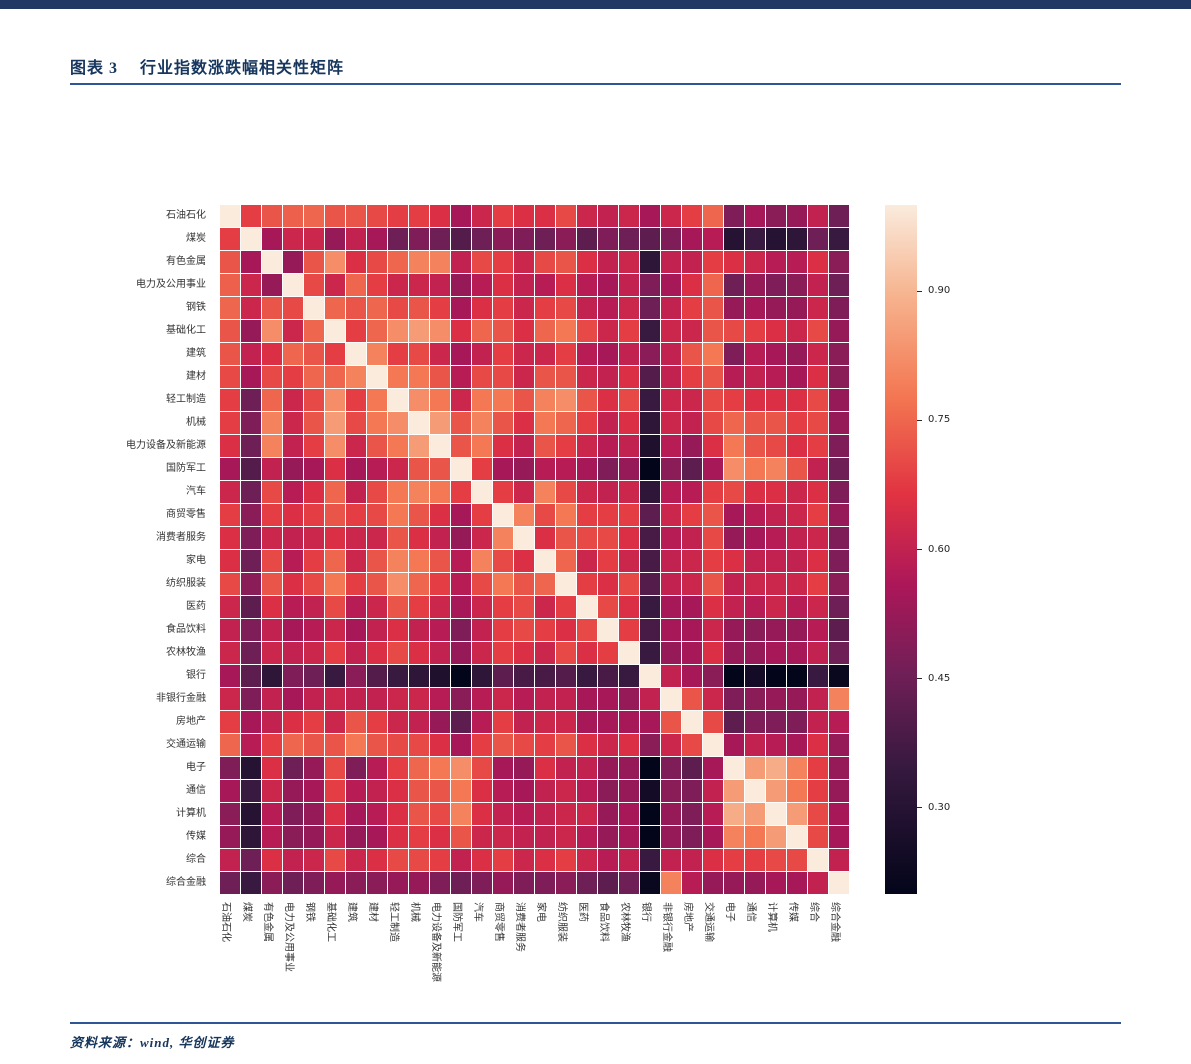 The width and height of the screenshot is (1191, 1064). Describe the element at coordinates (186, 330) in the screenshot. I see `y-tick-label: 基础化工` at that location.